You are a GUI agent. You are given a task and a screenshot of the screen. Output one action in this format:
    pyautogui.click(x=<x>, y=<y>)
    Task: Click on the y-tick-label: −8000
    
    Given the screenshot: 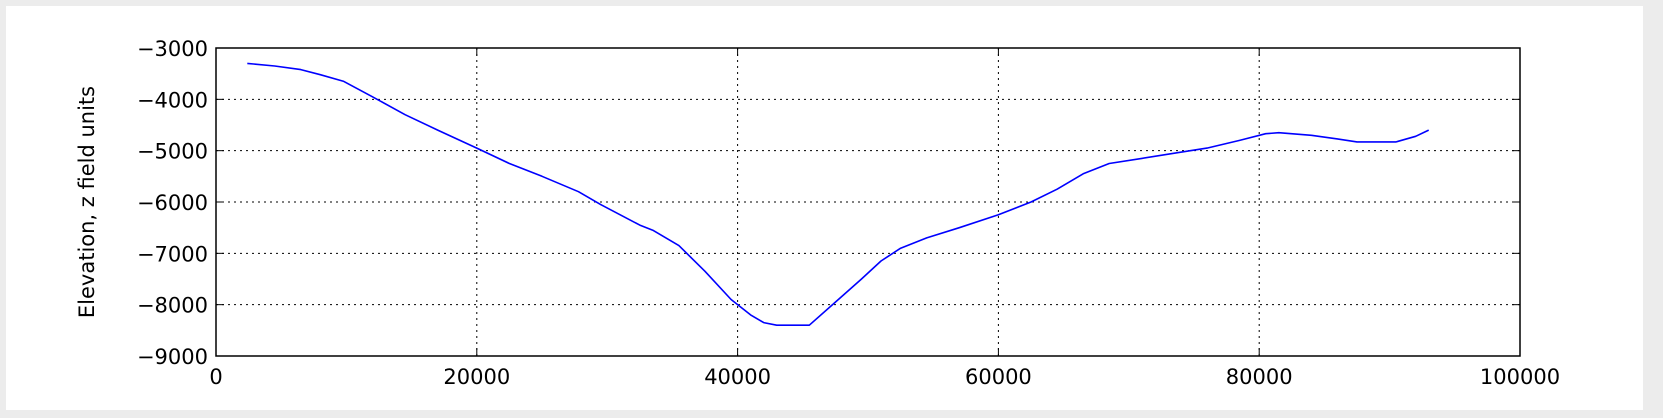 What is the action you would take?
    pyautogui.click(x=172, y=306)
    